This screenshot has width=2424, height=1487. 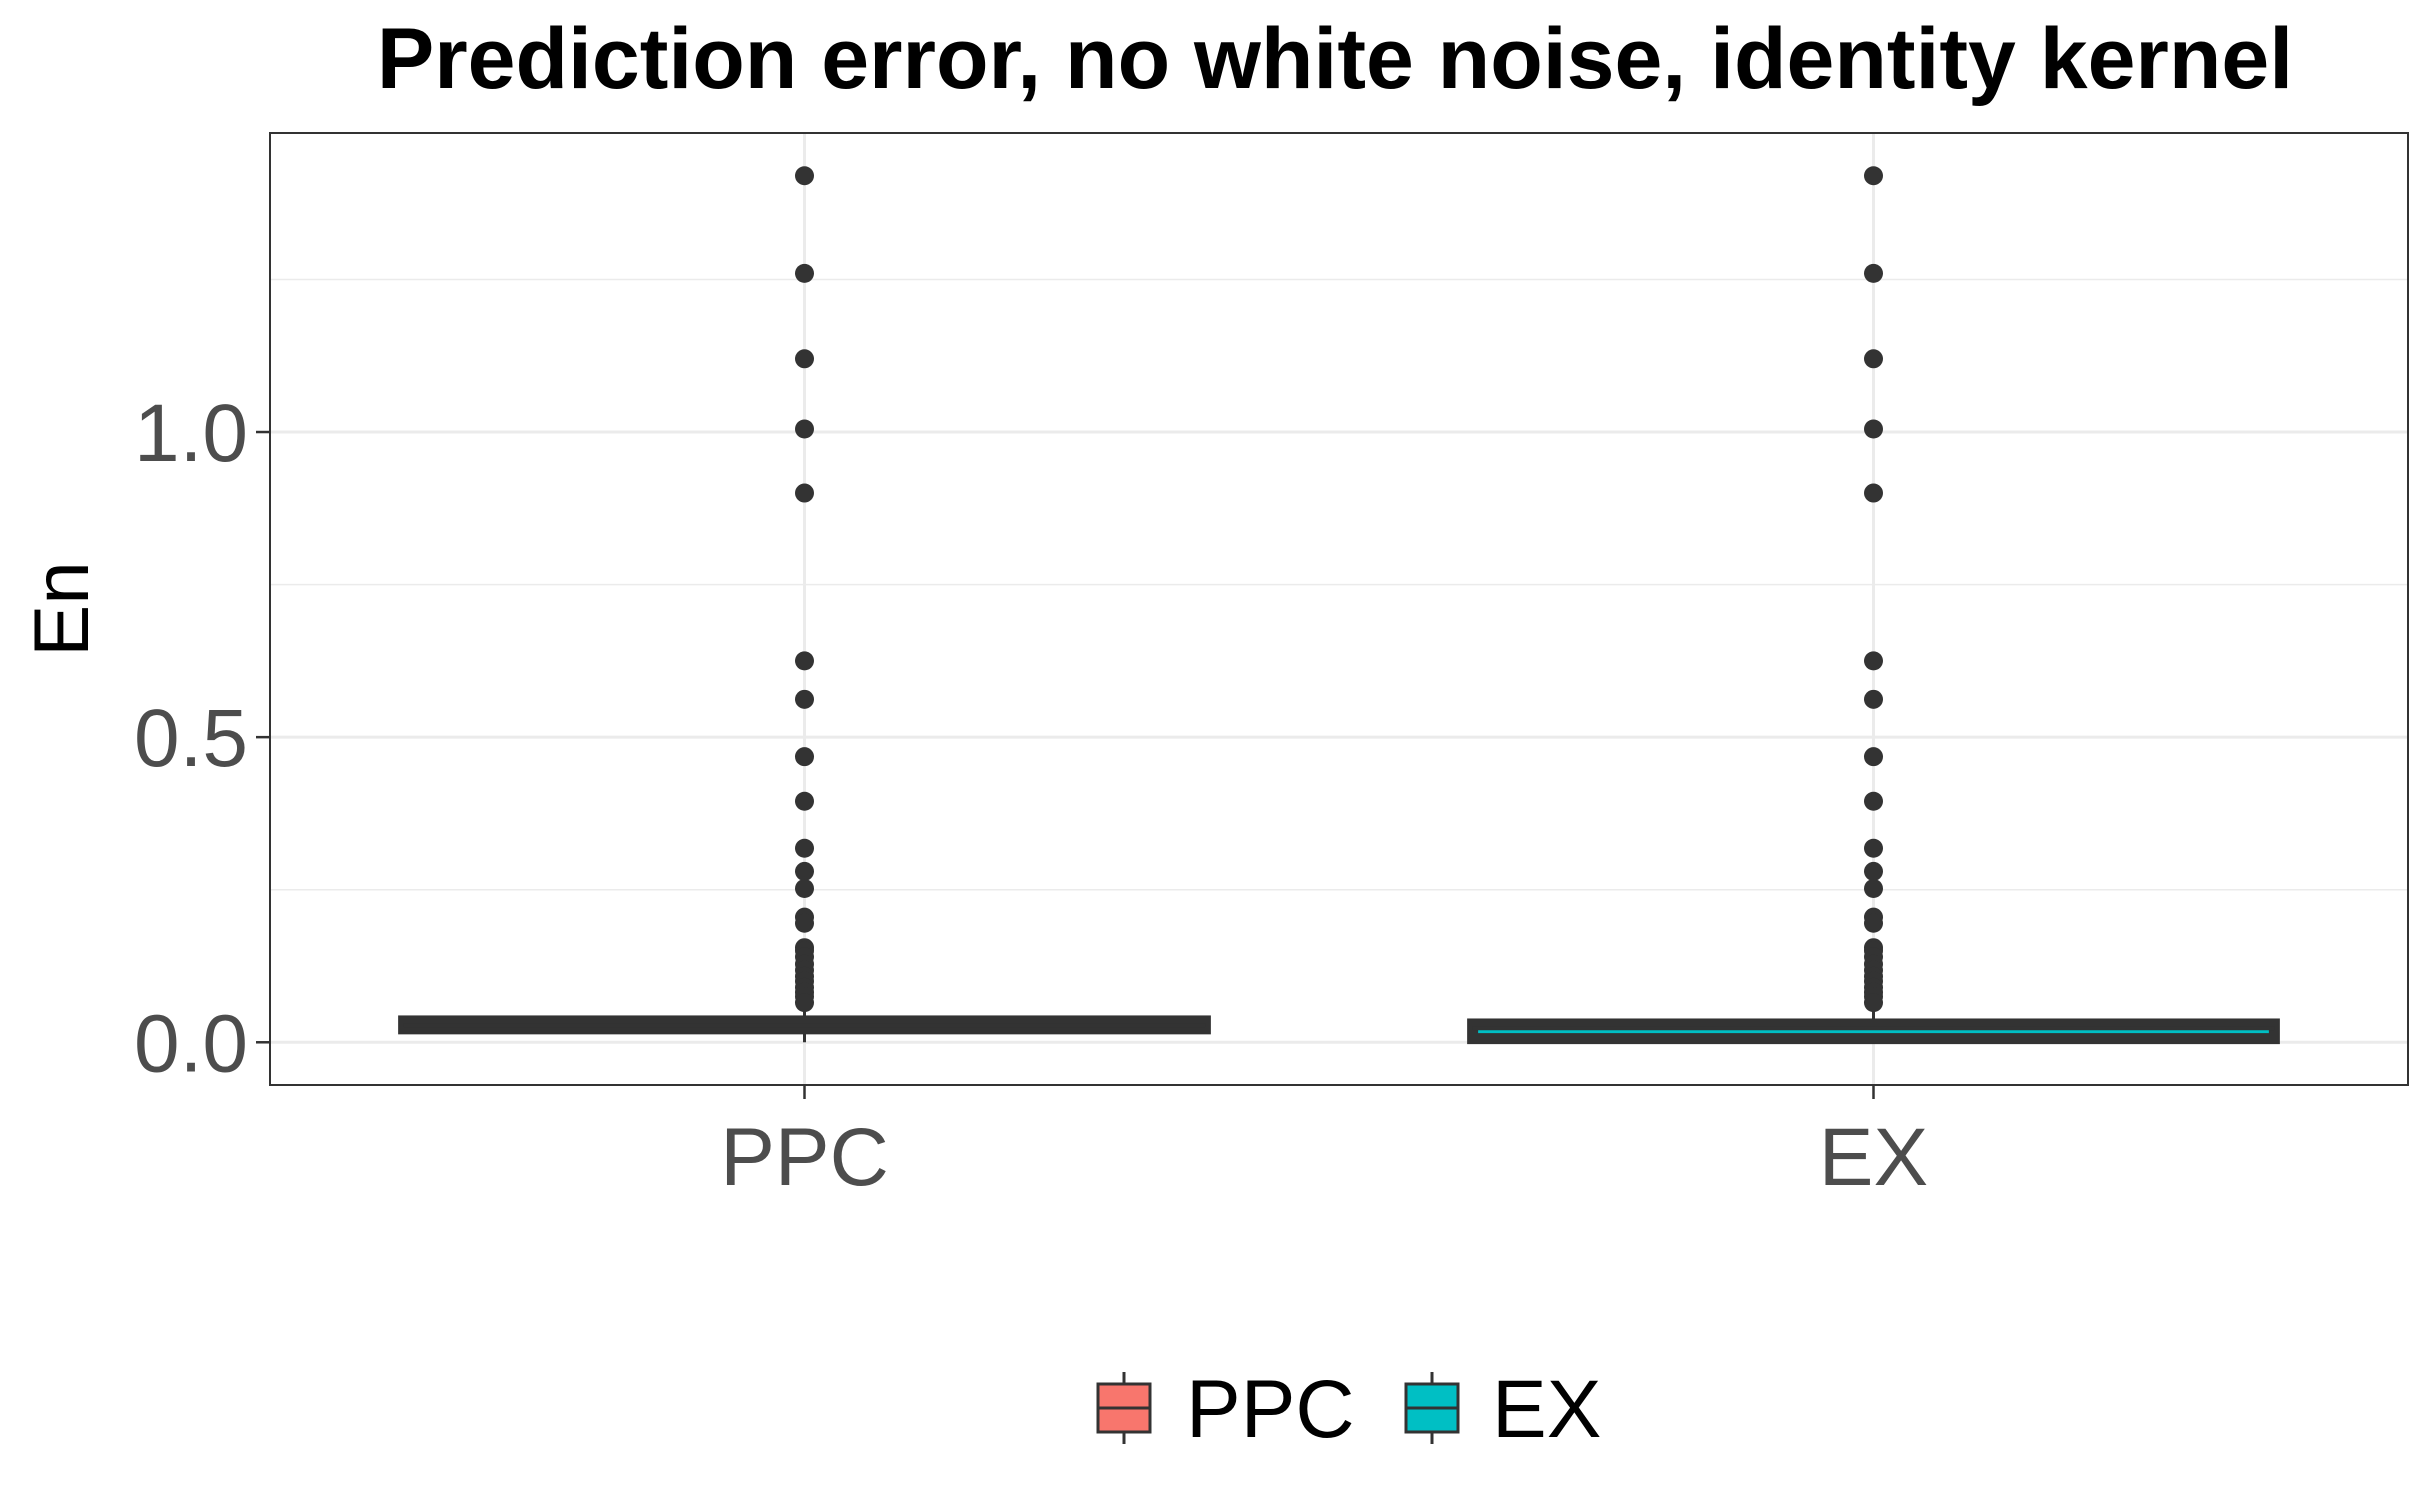 I want to click on y-axis-title: En, so click(x=61, y=608).